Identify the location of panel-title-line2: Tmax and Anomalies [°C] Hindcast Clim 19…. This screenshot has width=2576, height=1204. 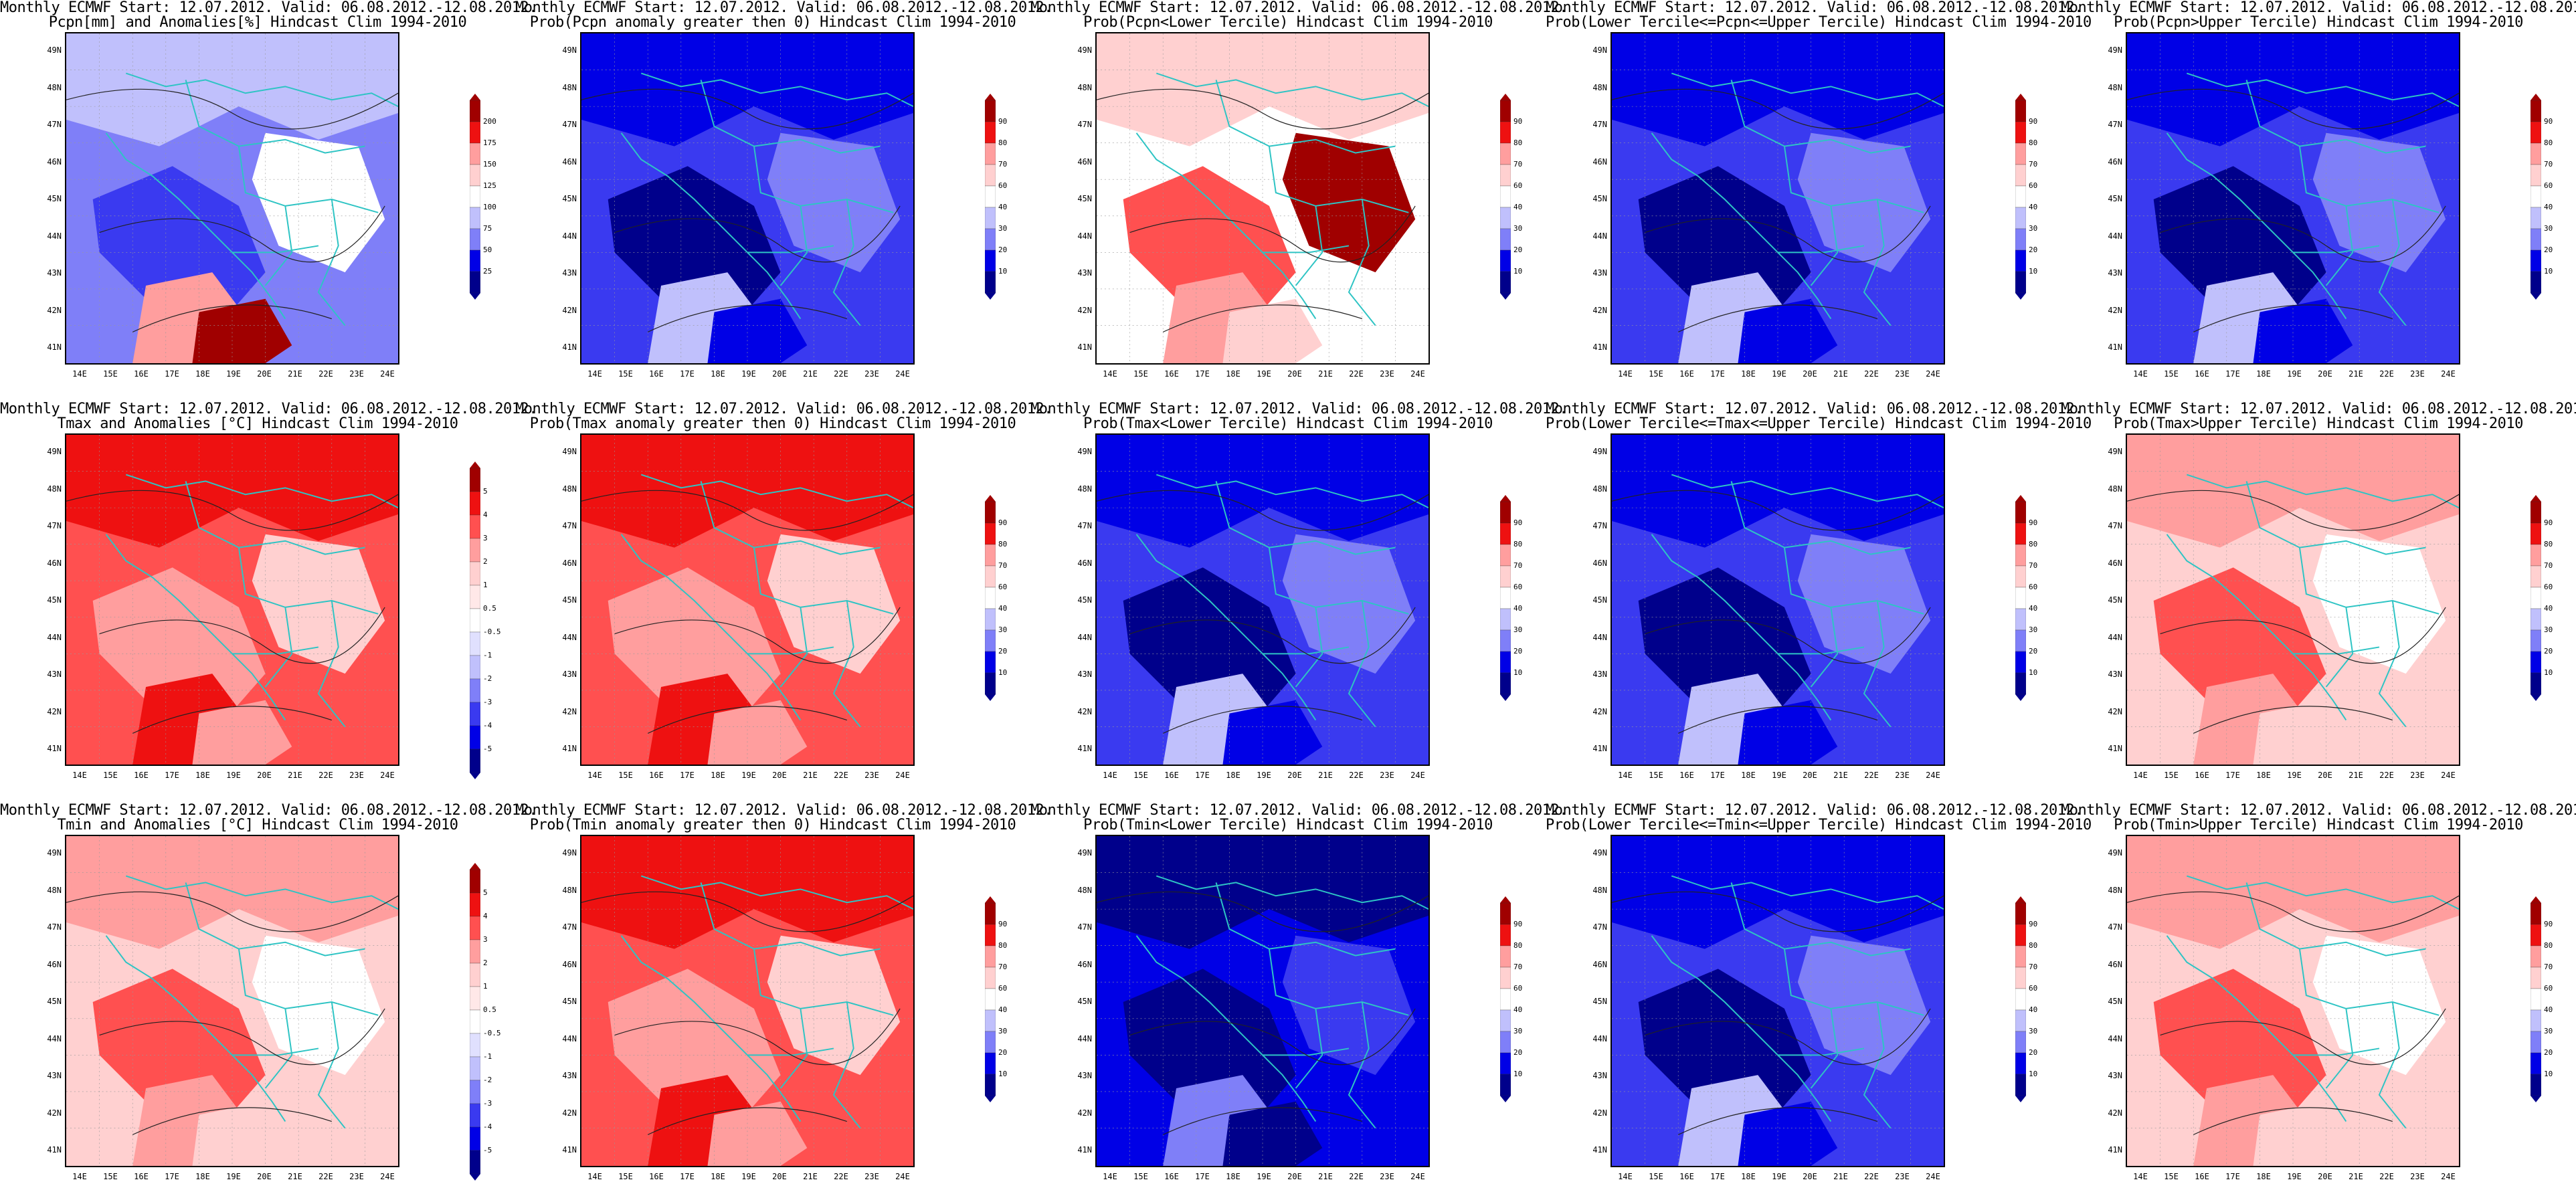
(257, 423).